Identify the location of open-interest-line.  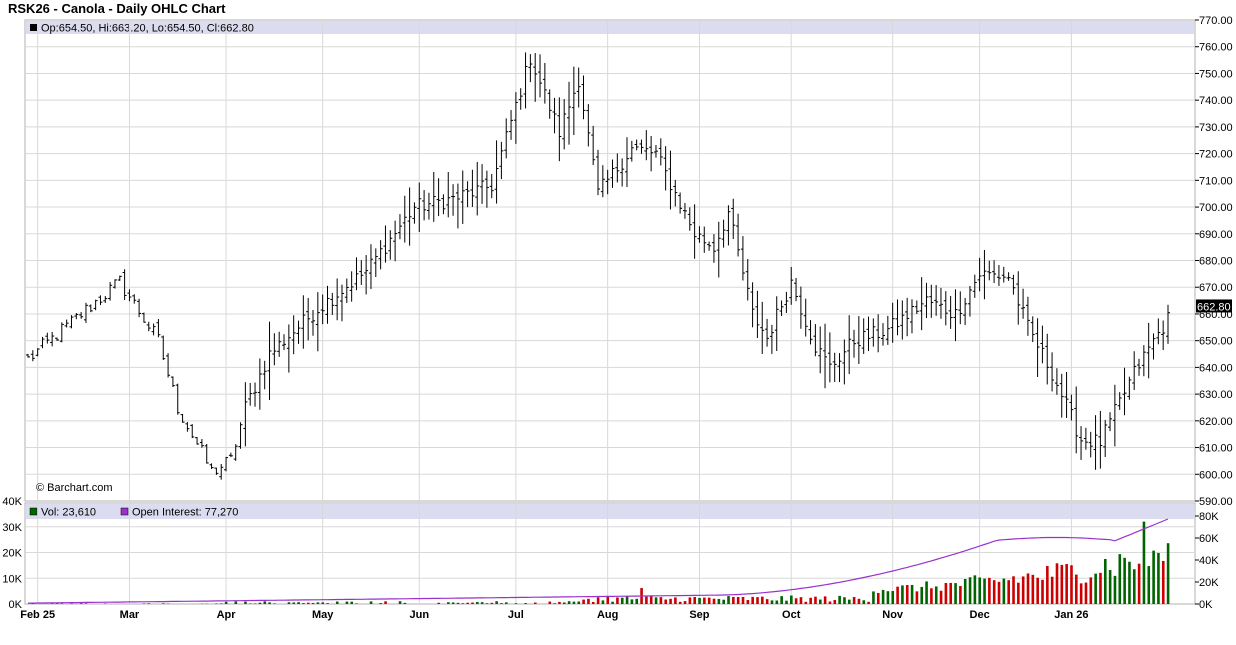
(598, 561).